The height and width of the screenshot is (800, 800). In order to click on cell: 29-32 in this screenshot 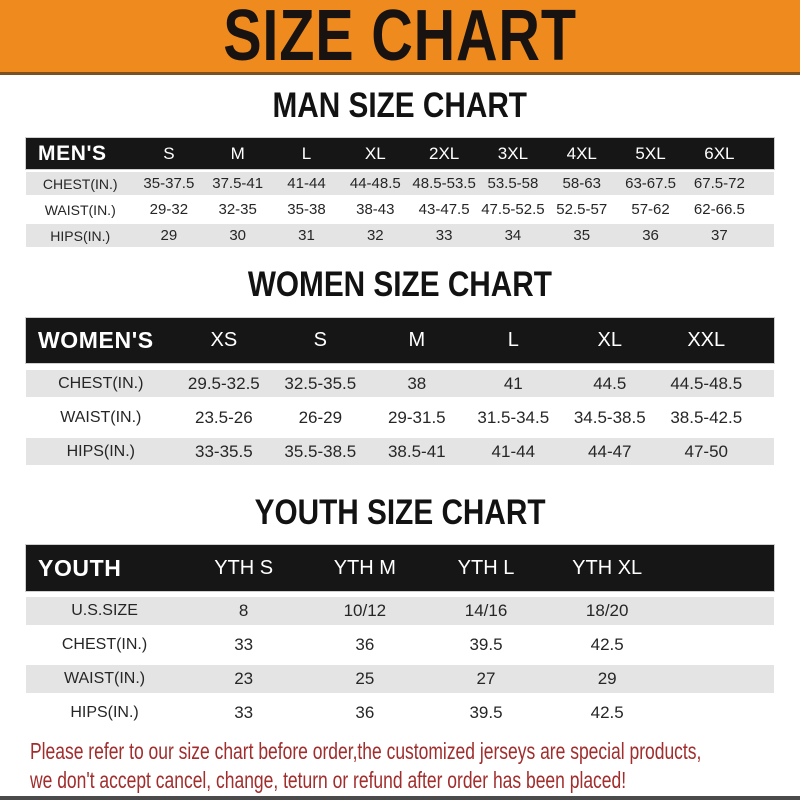, I will do `click(169, 209)`.